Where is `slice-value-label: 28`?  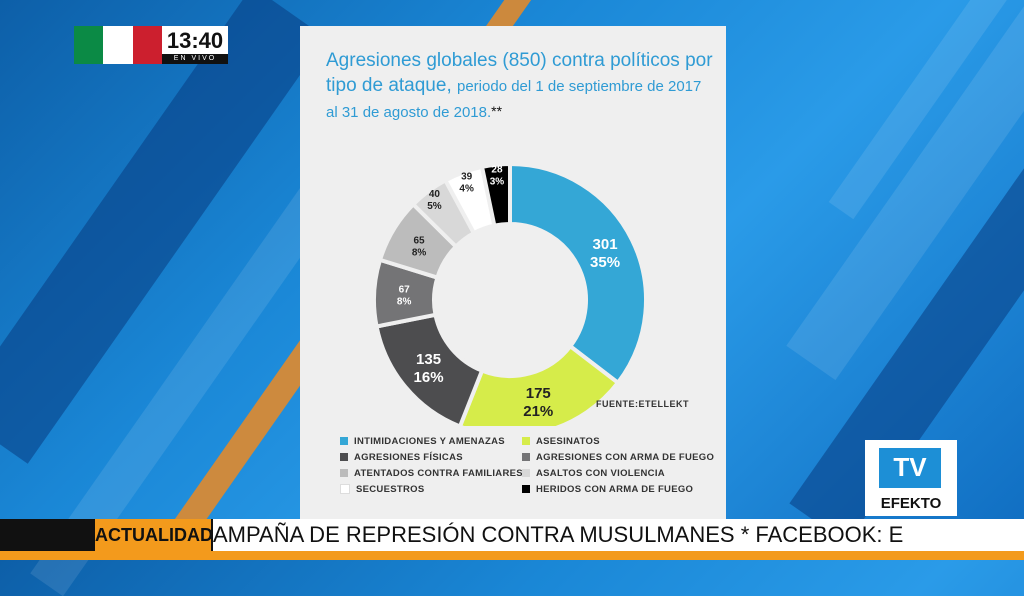
slice-value-label: 28 is located at coordinates (497, 170).